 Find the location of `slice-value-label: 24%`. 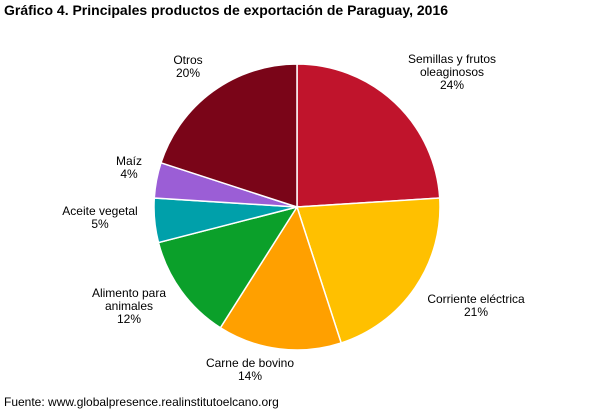

slice-value-label: 24% is located at coordinates (452, 85).